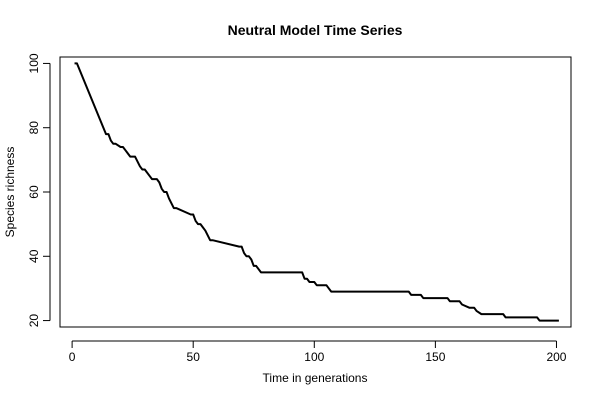 The height and width of the screenshot is (400, 600). What do you see at coordinates (34, 192) in the screenshot?
I see `y-tick-label: 60` at bounding box center [34, 192].